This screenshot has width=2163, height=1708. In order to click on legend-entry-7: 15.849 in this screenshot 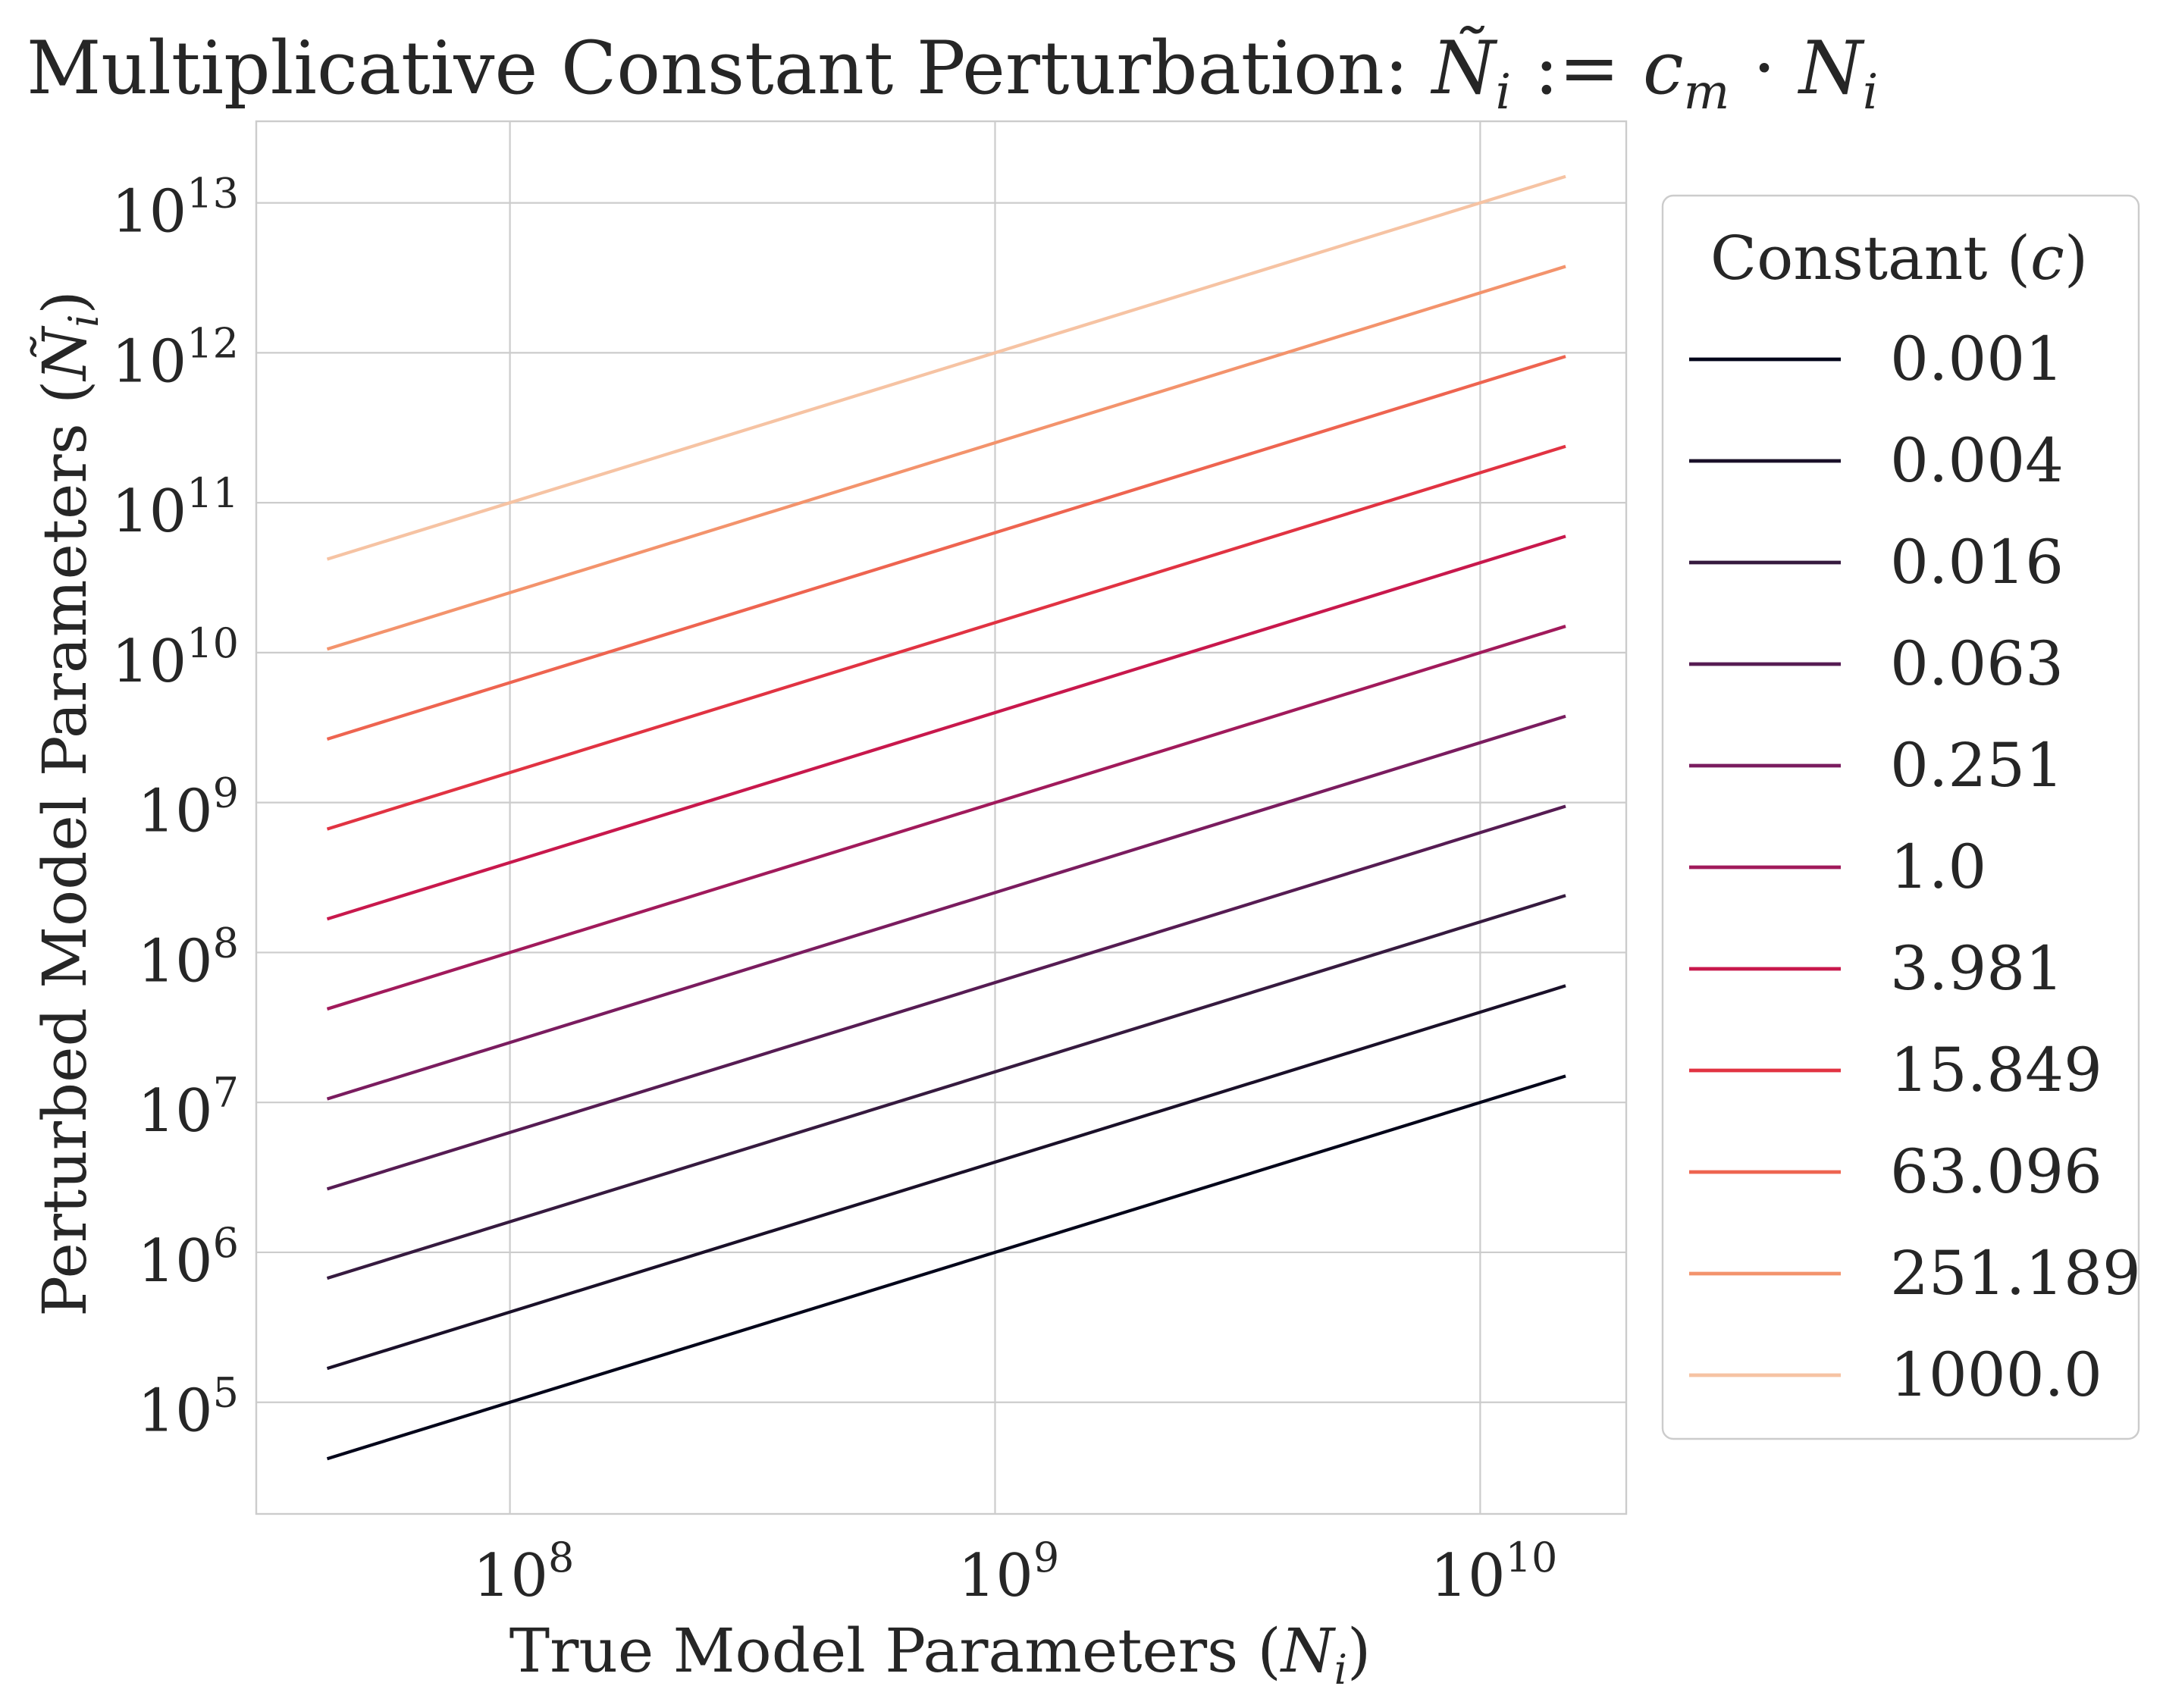, I will do `click(1895, 1070)`.